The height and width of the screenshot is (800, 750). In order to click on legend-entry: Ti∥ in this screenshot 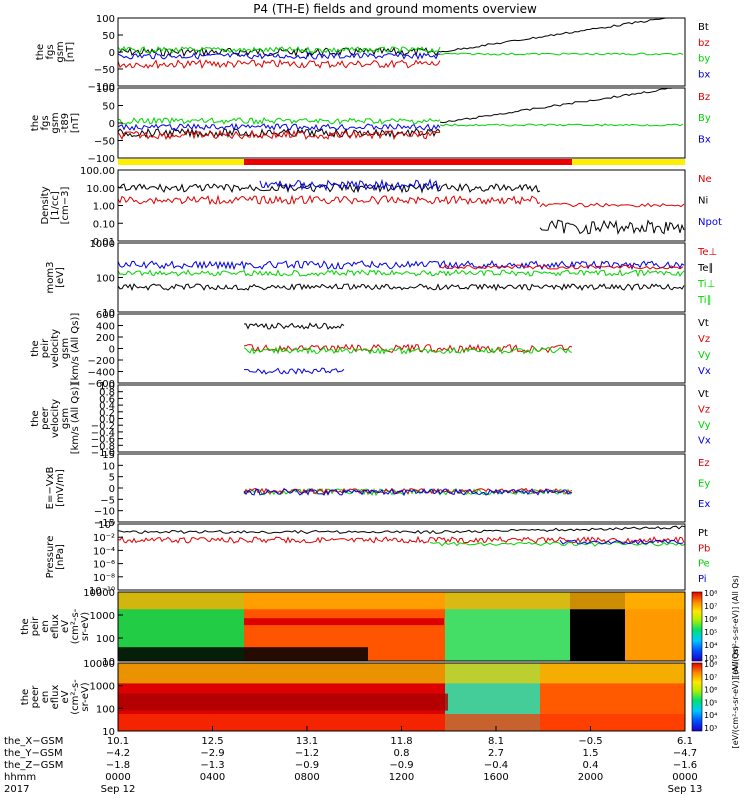, I will do `click(704, 300)`.